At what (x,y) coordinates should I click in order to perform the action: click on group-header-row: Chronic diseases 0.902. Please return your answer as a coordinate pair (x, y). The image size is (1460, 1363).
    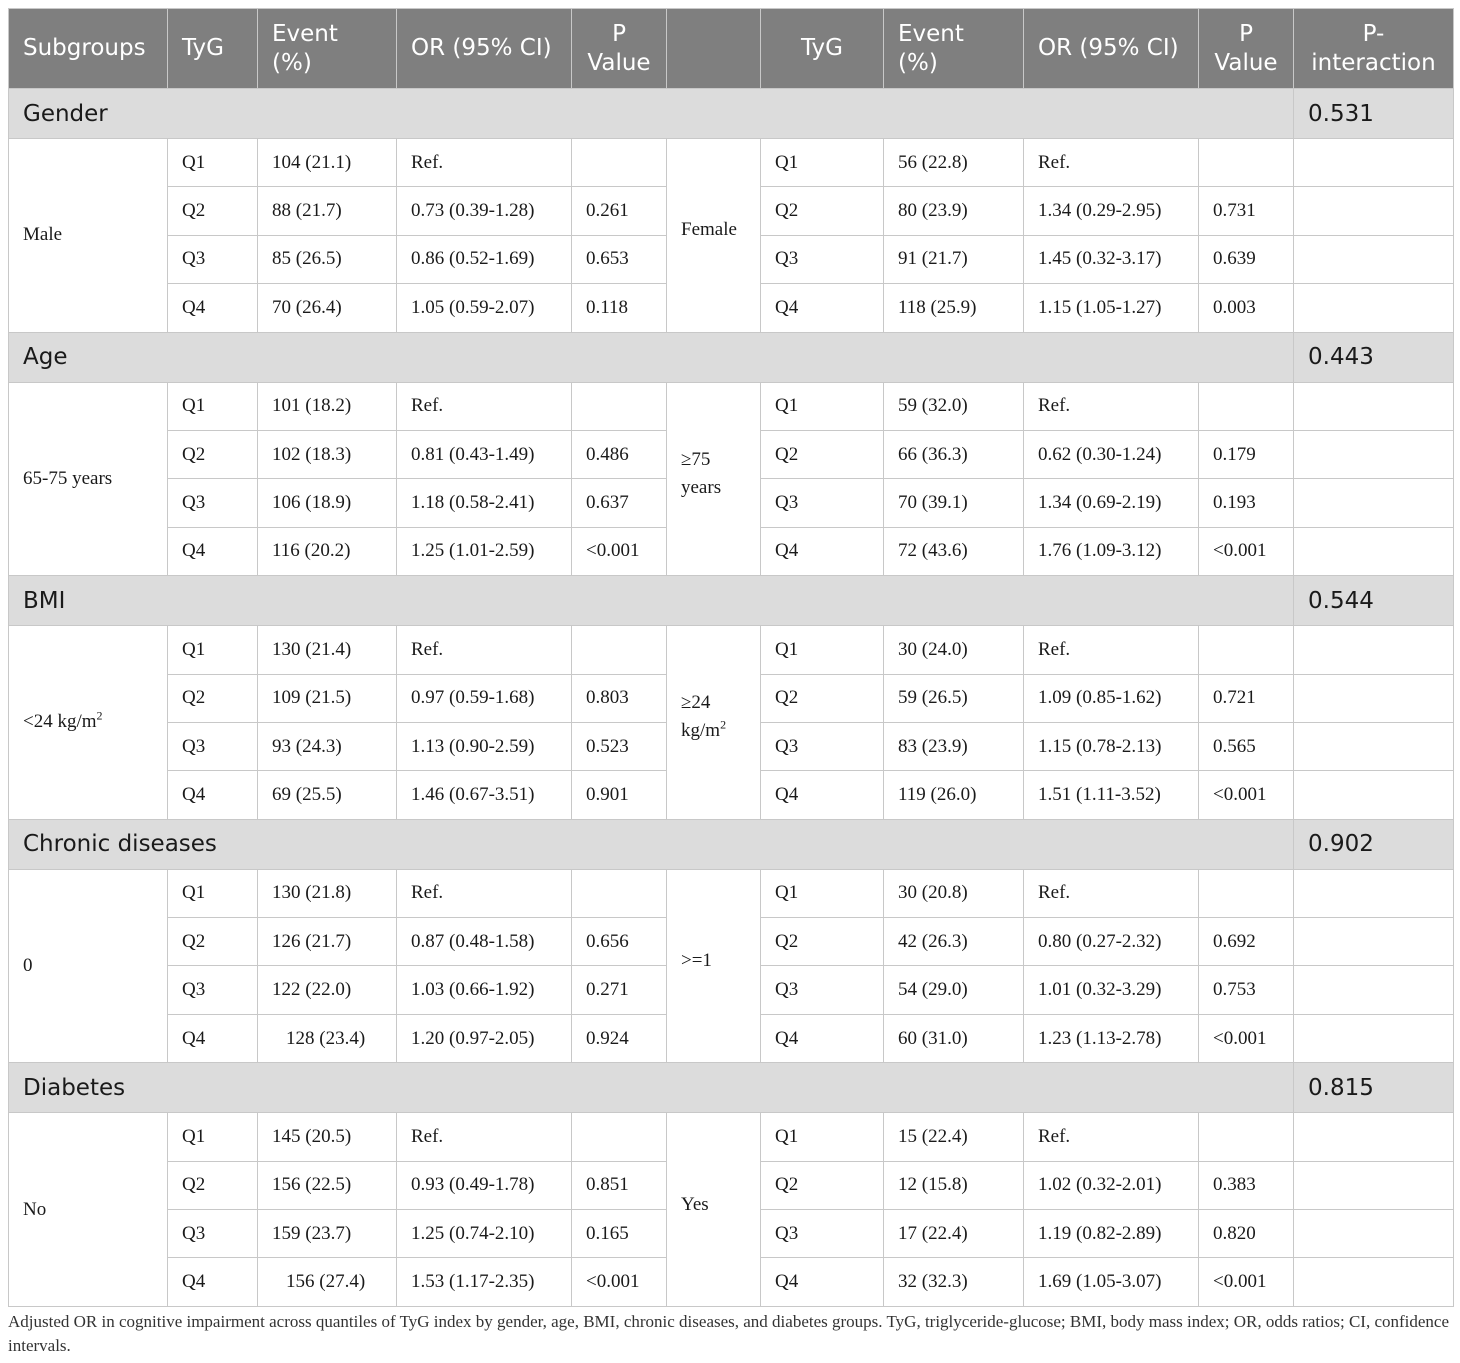
    Looking at the image, I should click on (731, 844).